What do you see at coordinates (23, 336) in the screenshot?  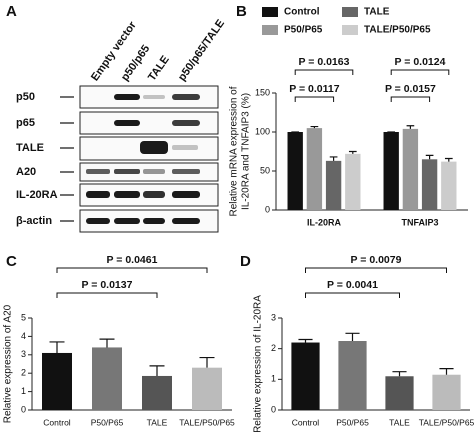 I see `y-tick-label: 4` at bounding box center [23, 336].